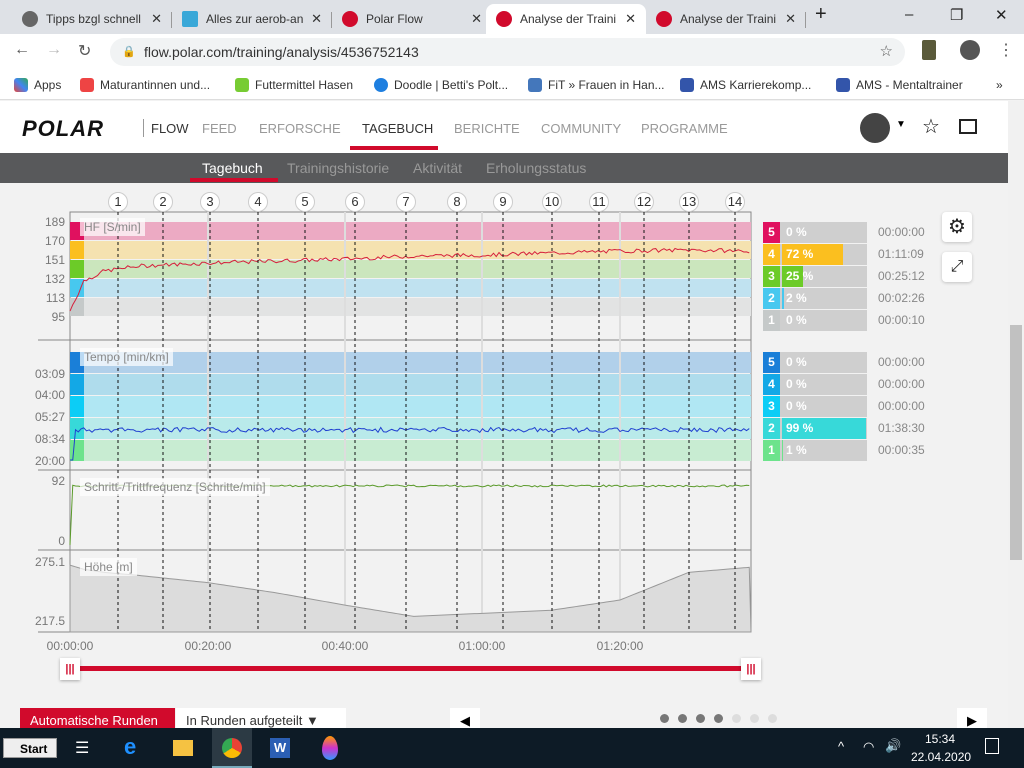 The height and width of the screenshot is (768, 1024). What do you see at coordinates (841, 746) in the screenshot?
I see `tray-chevron-icon: ^` at bounding box center [841, 746].